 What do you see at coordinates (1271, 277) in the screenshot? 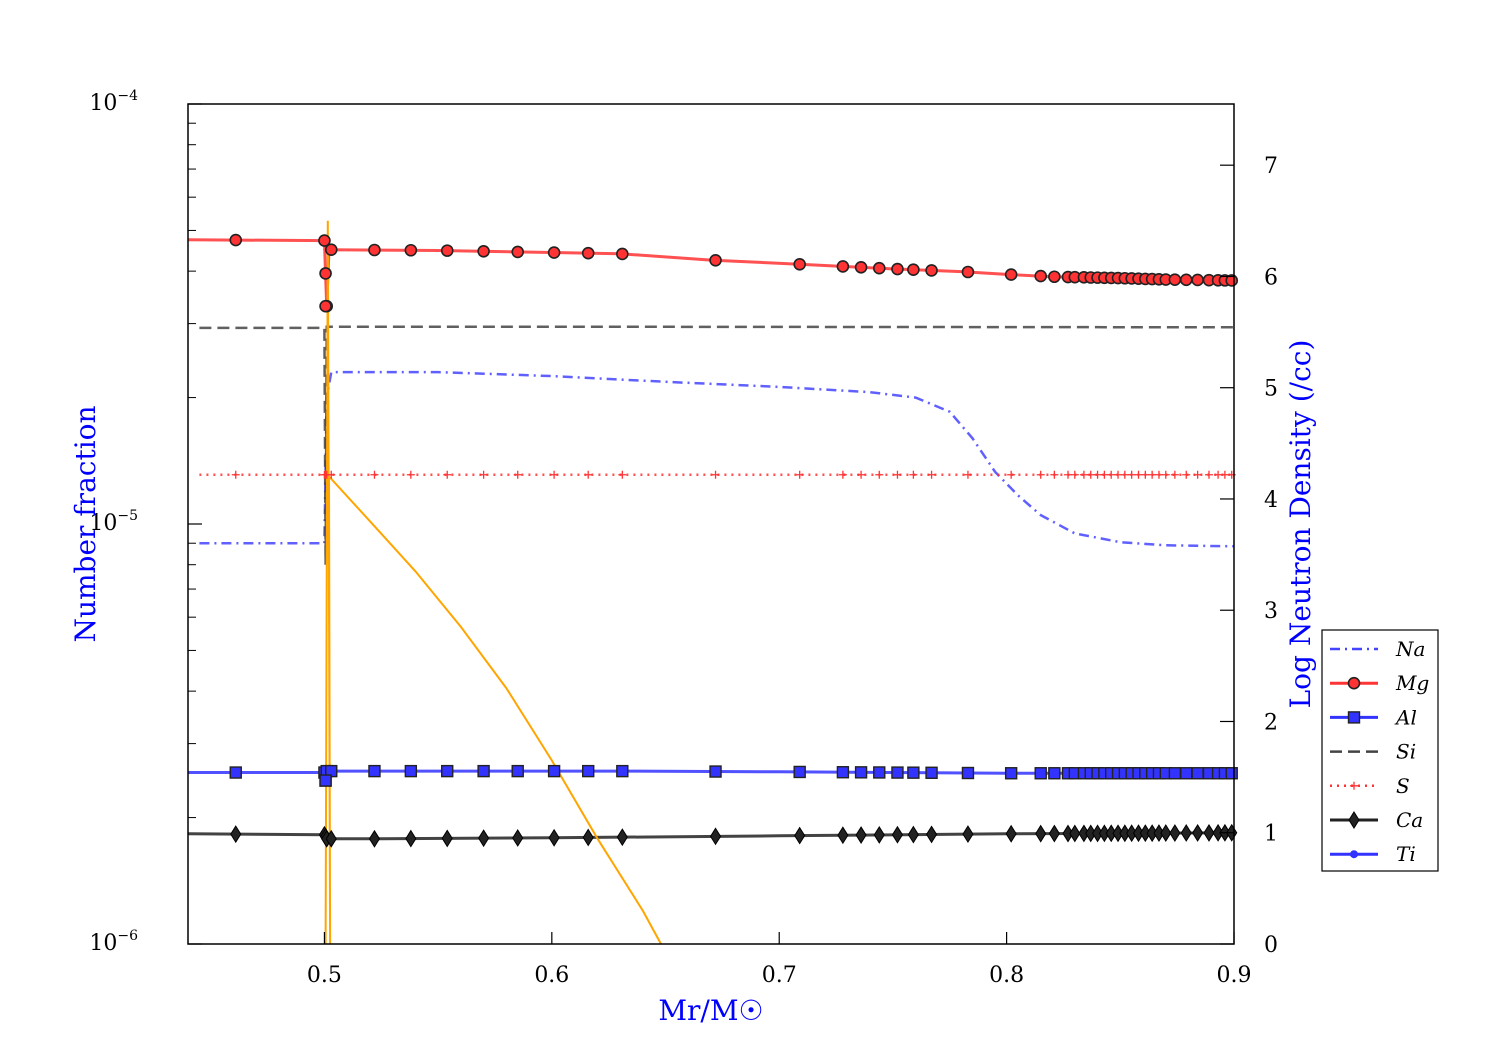
I see `y-right-tick-label: 6` at bounding box center [1271, 277].